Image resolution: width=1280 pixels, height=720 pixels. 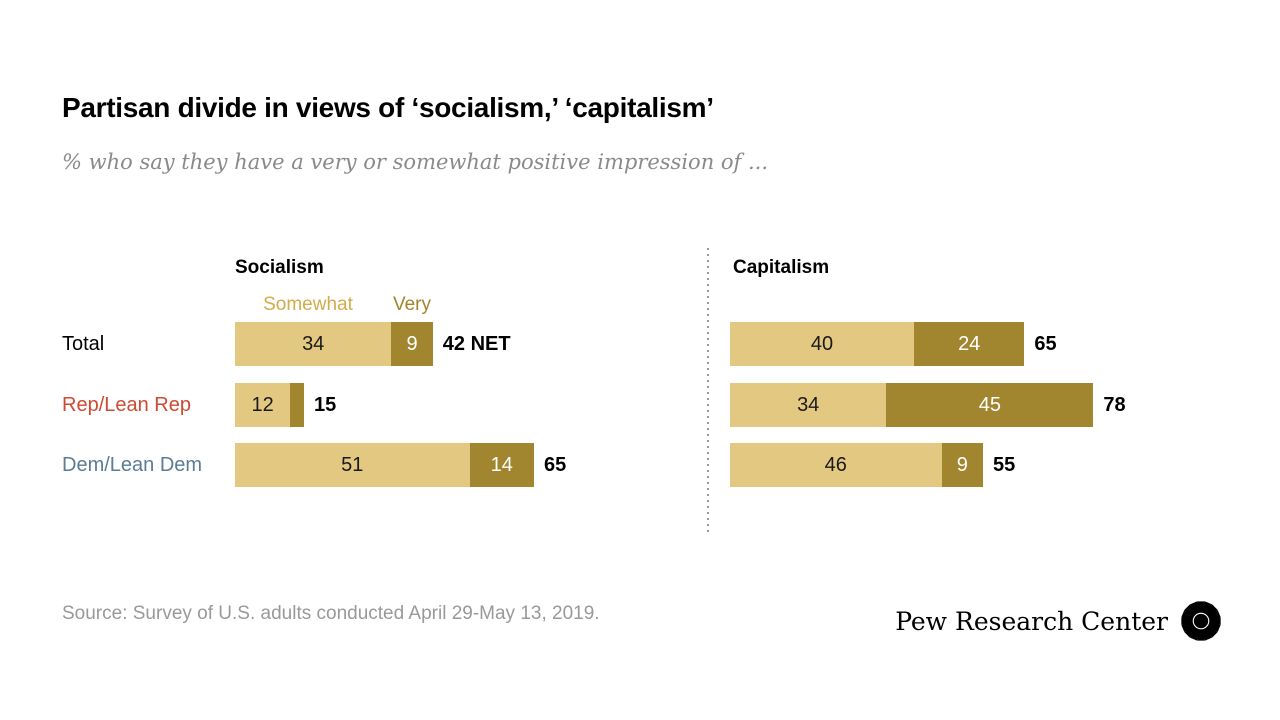 I want to click on brand: Pew Research Center, so click(x=1059, y=621).